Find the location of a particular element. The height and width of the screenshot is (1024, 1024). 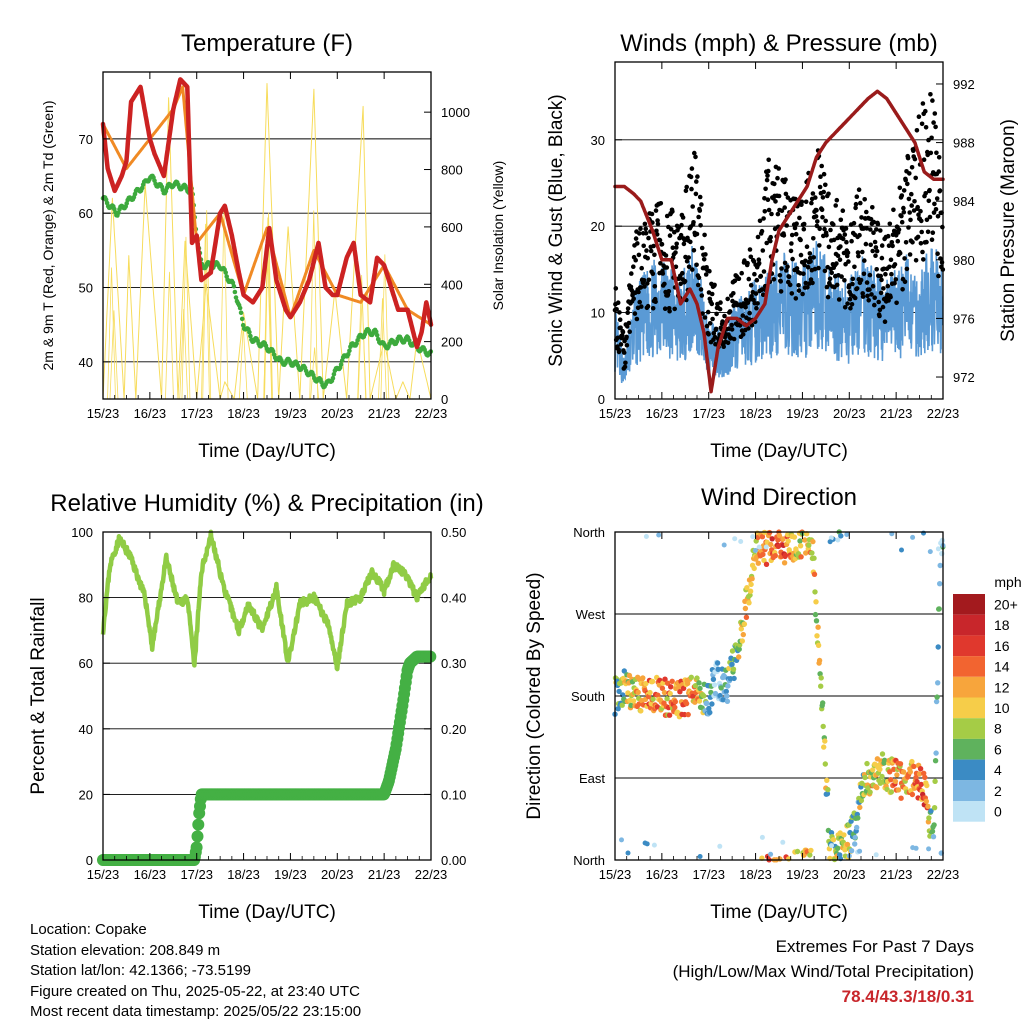

dewpoint-point is located at coordinates (249, 332).